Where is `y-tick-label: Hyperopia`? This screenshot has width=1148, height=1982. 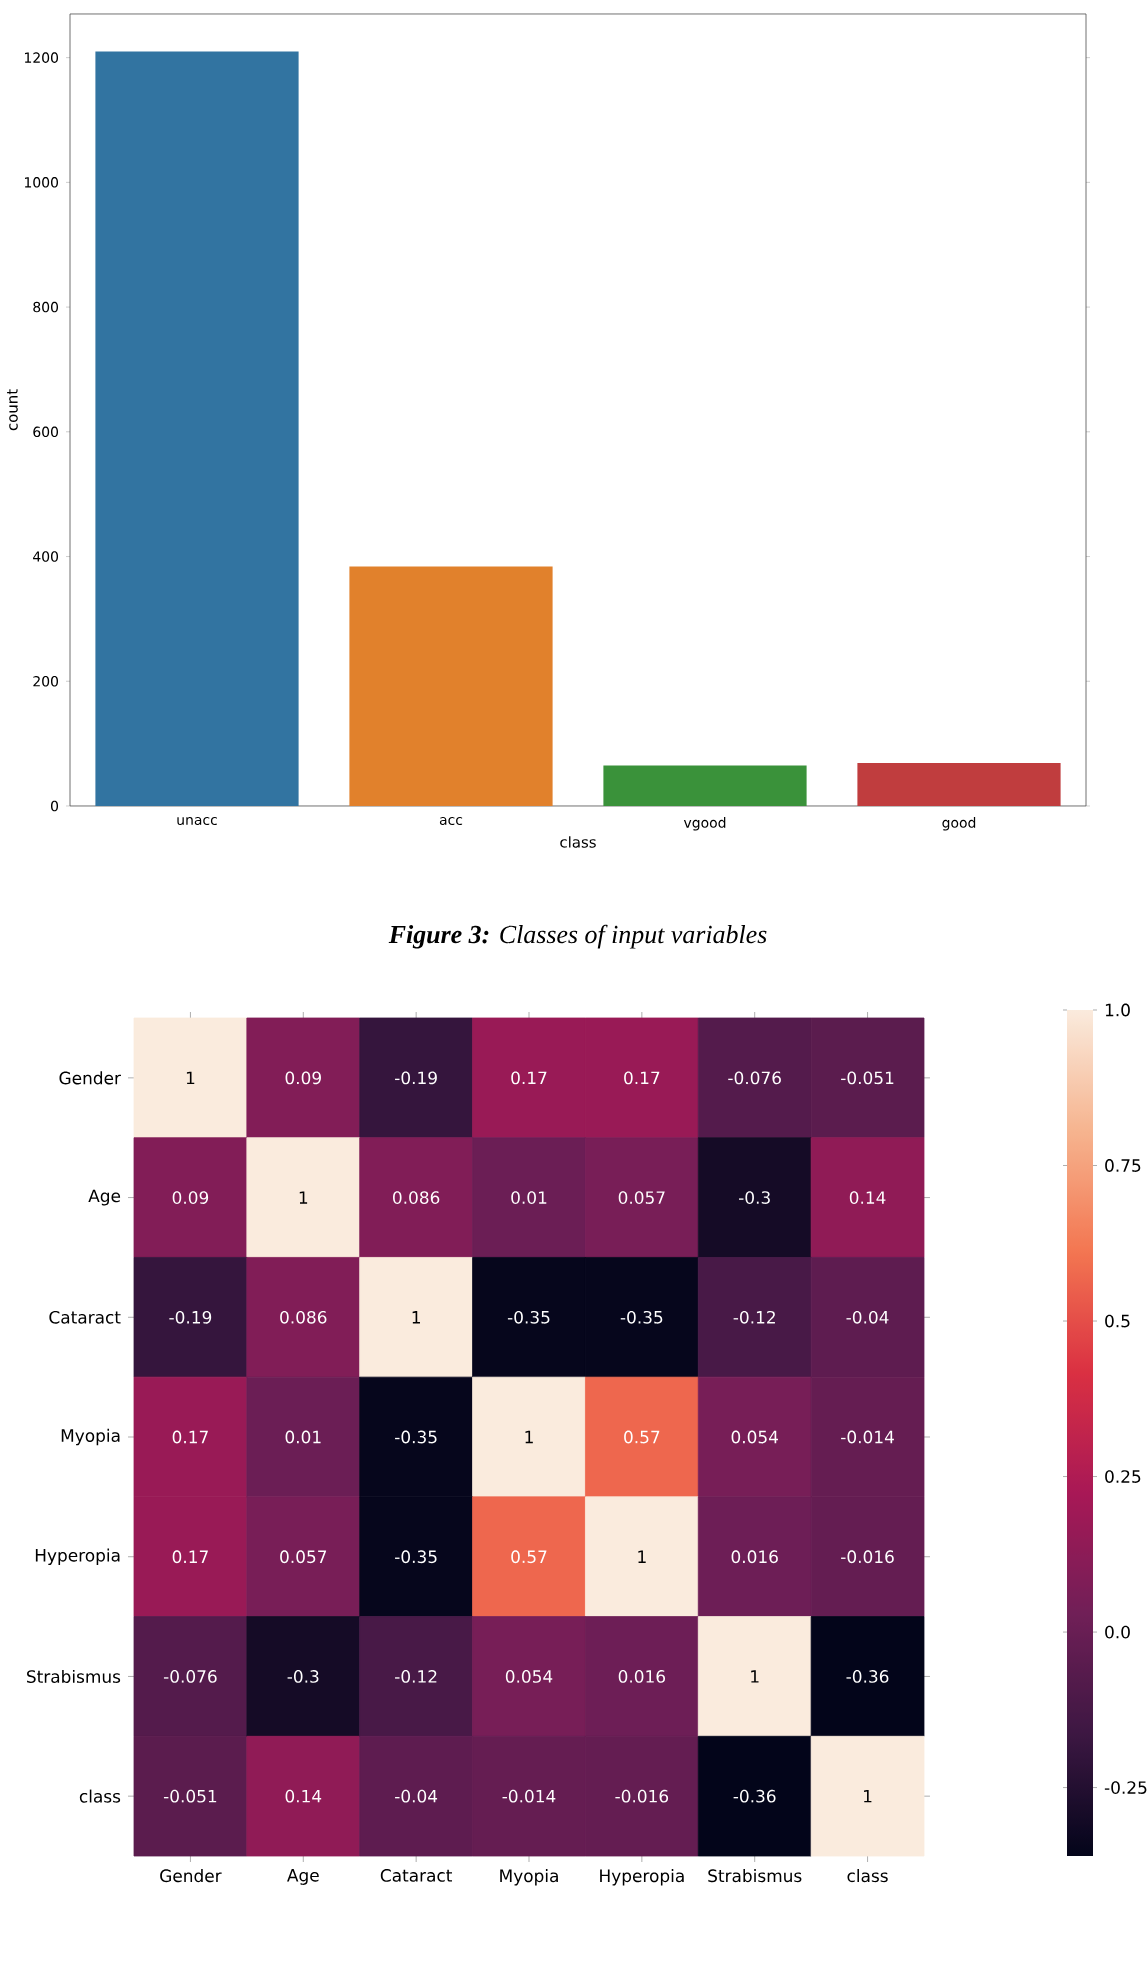 y-tick-label: Hyperopia is located at coordinates (77, 1556).